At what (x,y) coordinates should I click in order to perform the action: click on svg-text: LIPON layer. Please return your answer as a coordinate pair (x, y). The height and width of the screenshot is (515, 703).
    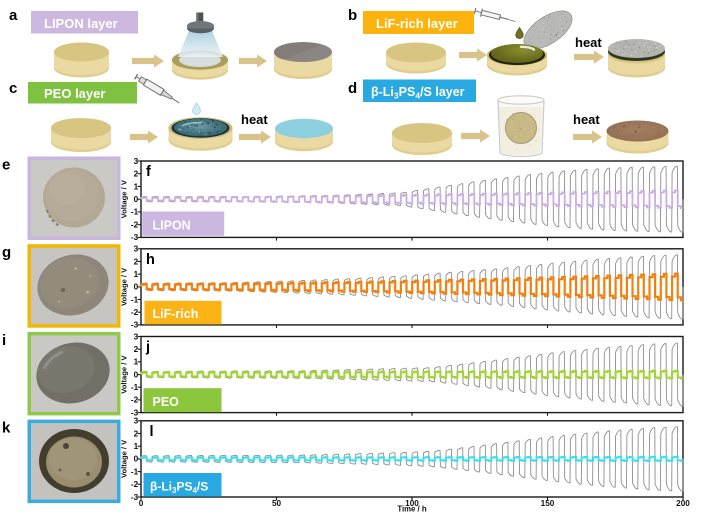
    Looking at the image, I should click on (81, 23).